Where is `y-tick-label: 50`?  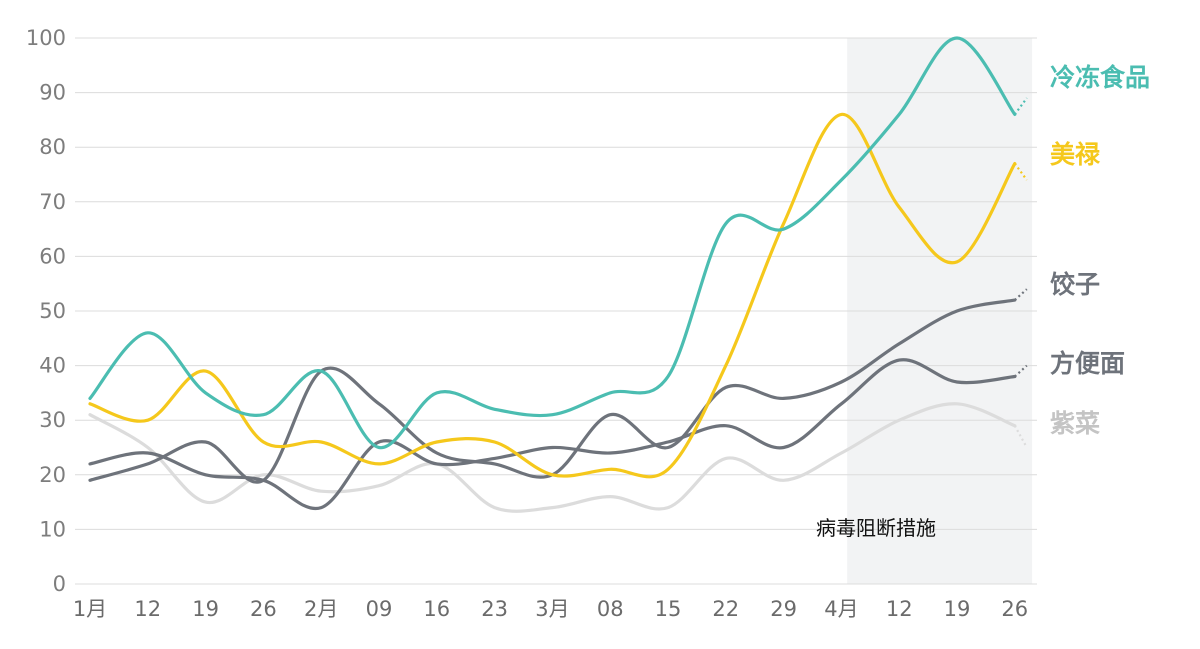 y-tick-label: 50 is located at coordinates (52, 311).